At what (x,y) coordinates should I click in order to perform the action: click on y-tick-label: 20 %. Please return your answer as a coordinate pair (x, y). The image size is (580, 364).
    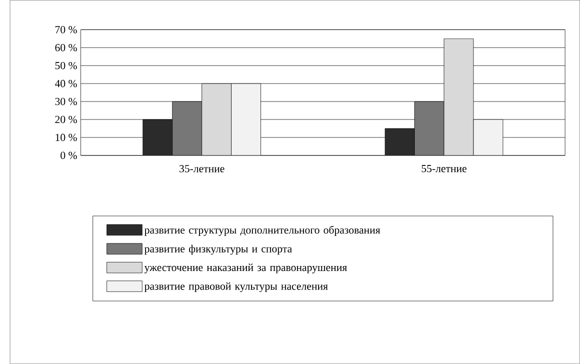
    Looking at the image, I should click on (66, 120).